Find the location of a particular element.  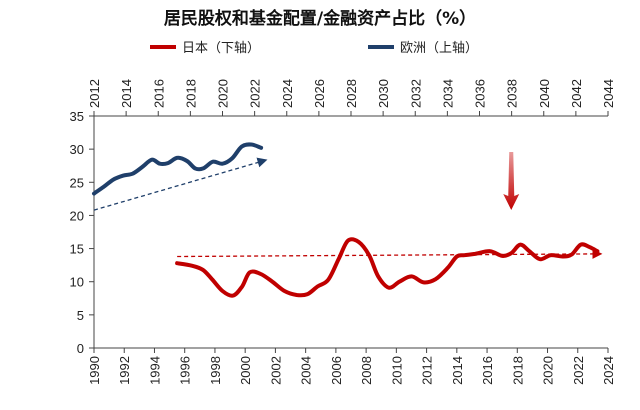

x-top-tick-label: 2028 is located at coordinates (351, 93).